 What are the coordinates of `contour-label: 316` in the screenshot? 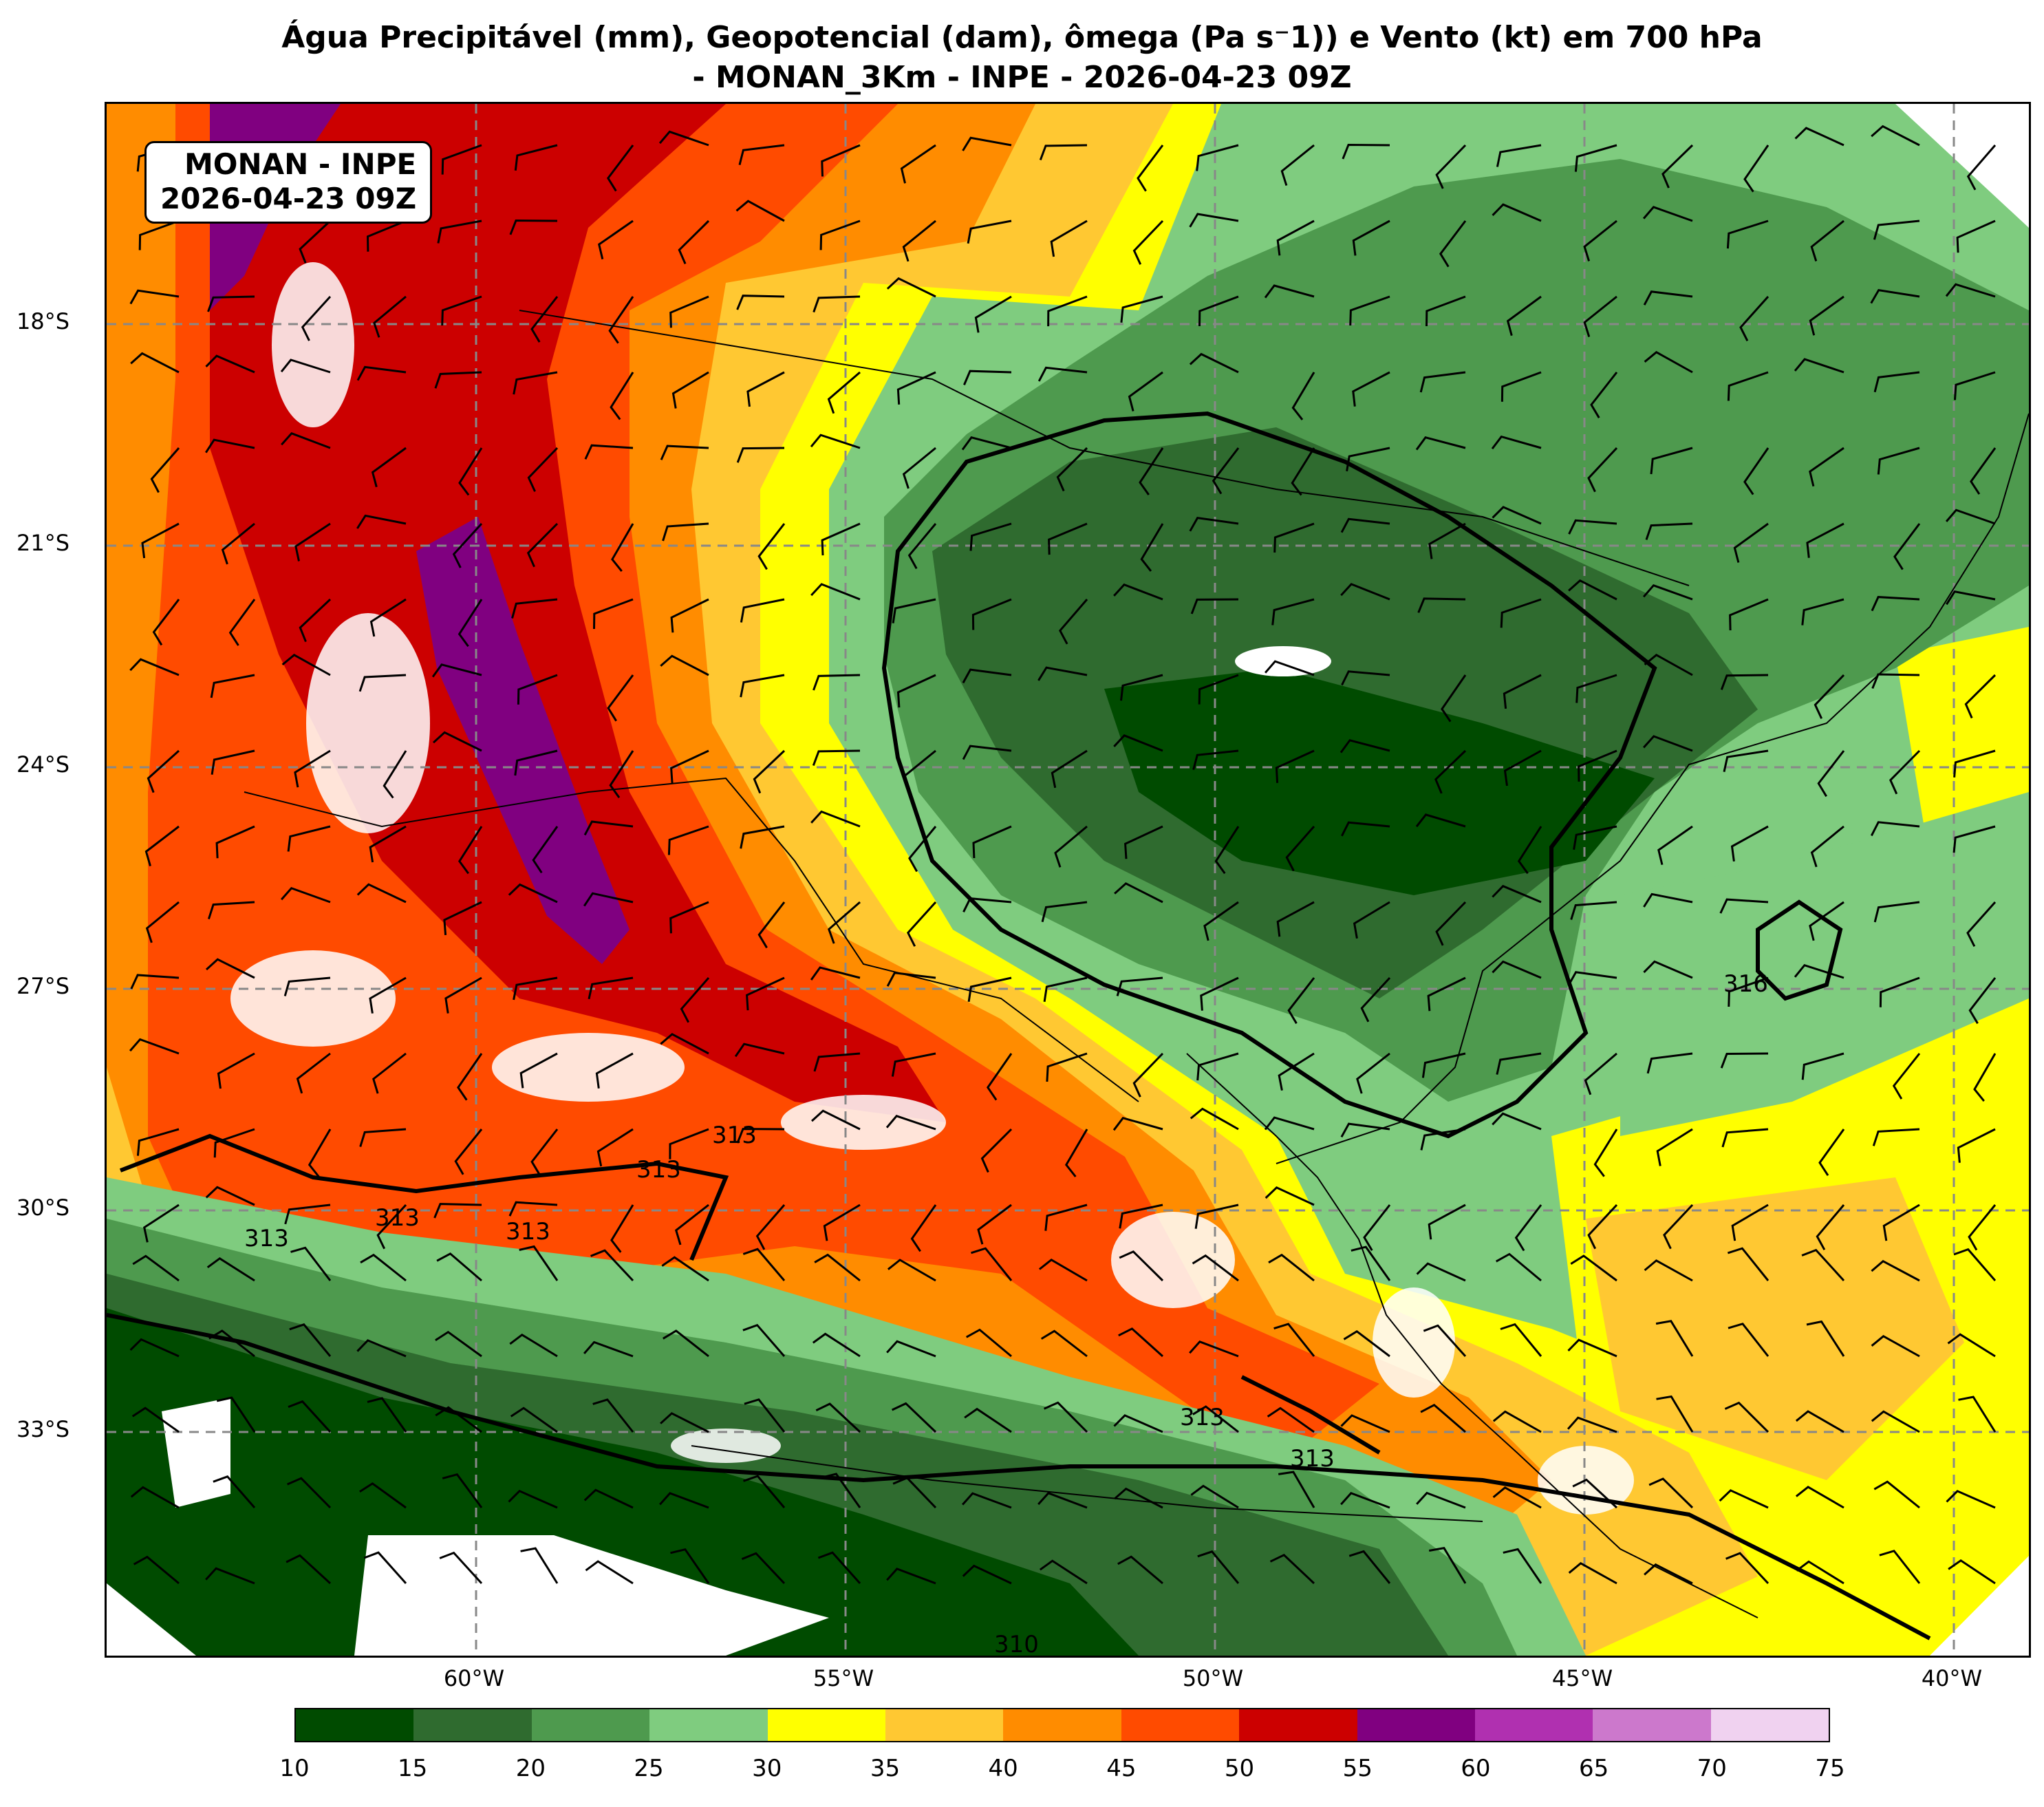 It's located at (1745, 984).